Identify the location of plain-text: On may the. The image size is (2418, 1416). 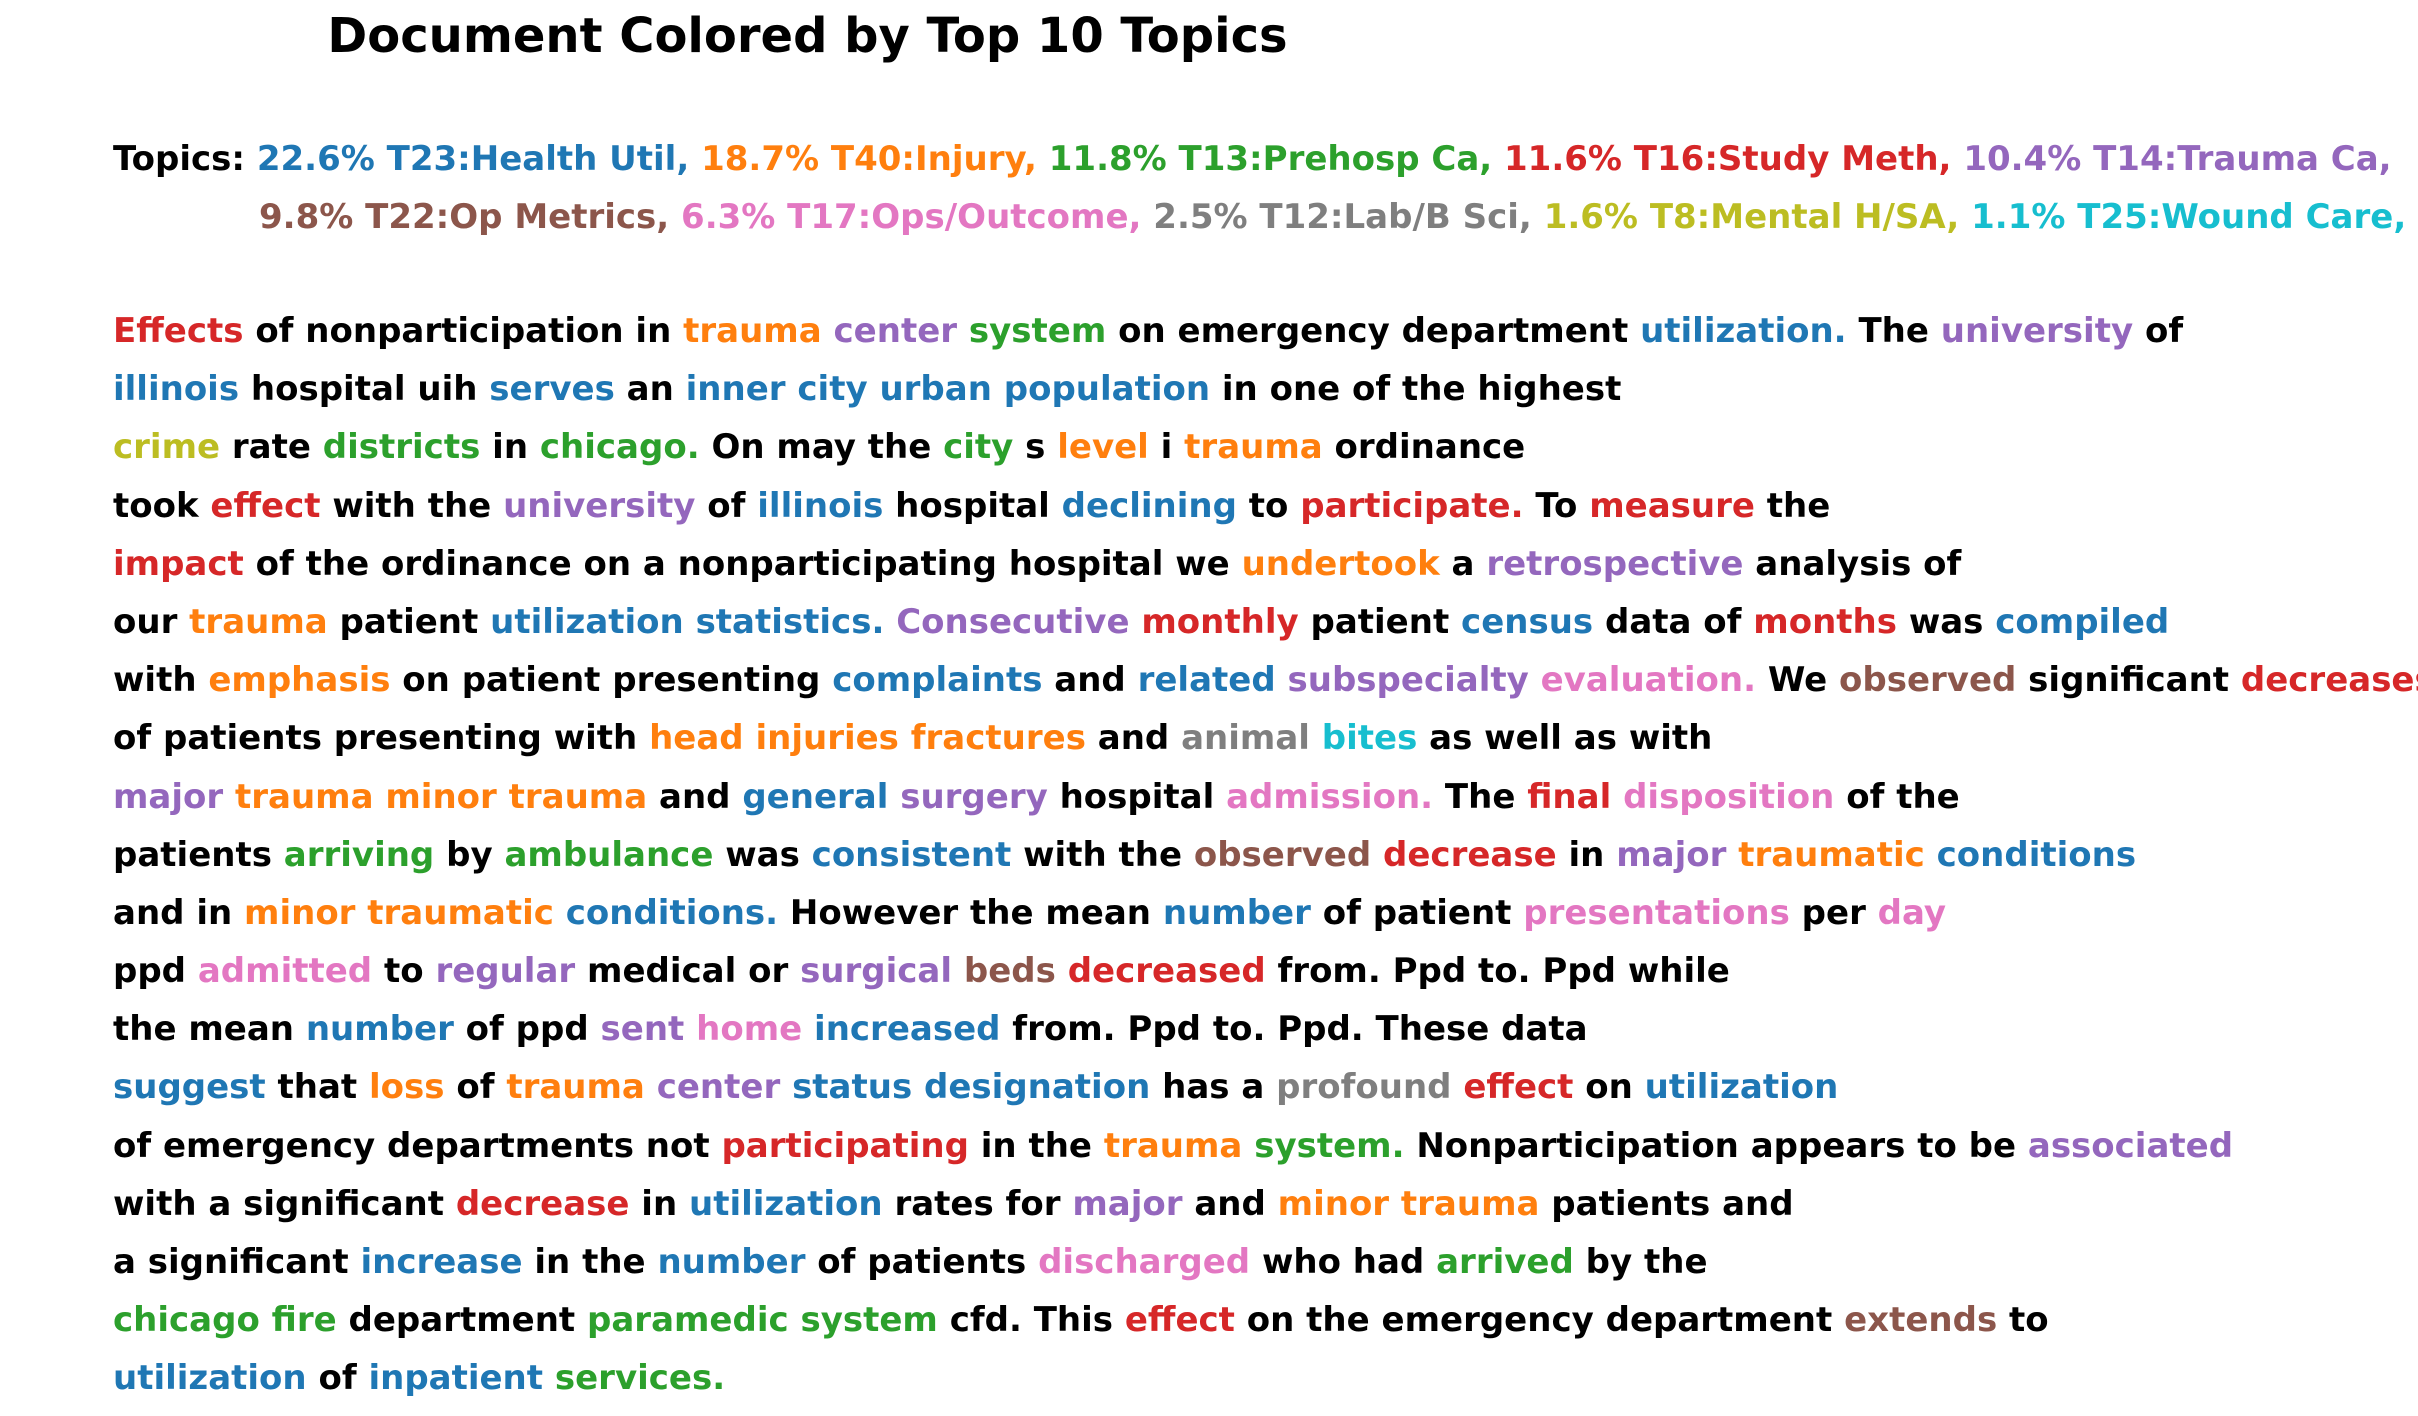
(821, 447).